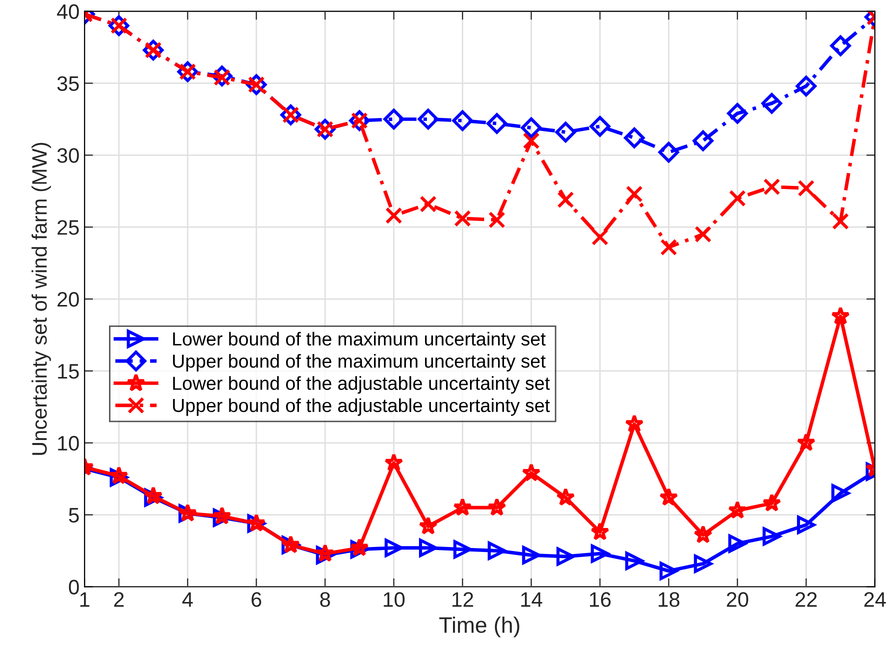 This screenshot has width=890, height=663. Describe the element at coordinates (73, 587) in the screenshot. I see `y-tick-label: 0` at that location.